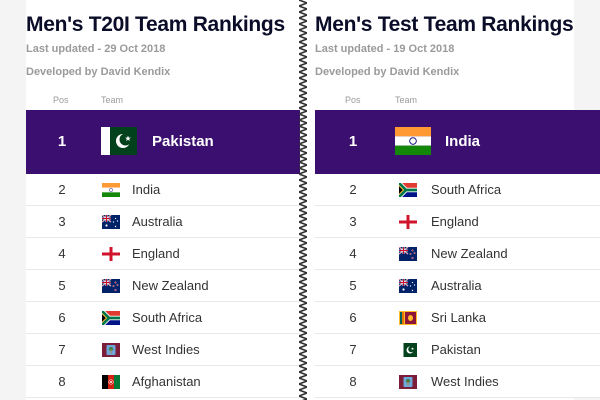 The image size is (600, 400). What do you see at coordinates (408, 318) in the screenshot?
I see `sri-lanka-flag-icon` at bounding box center [408, 318].